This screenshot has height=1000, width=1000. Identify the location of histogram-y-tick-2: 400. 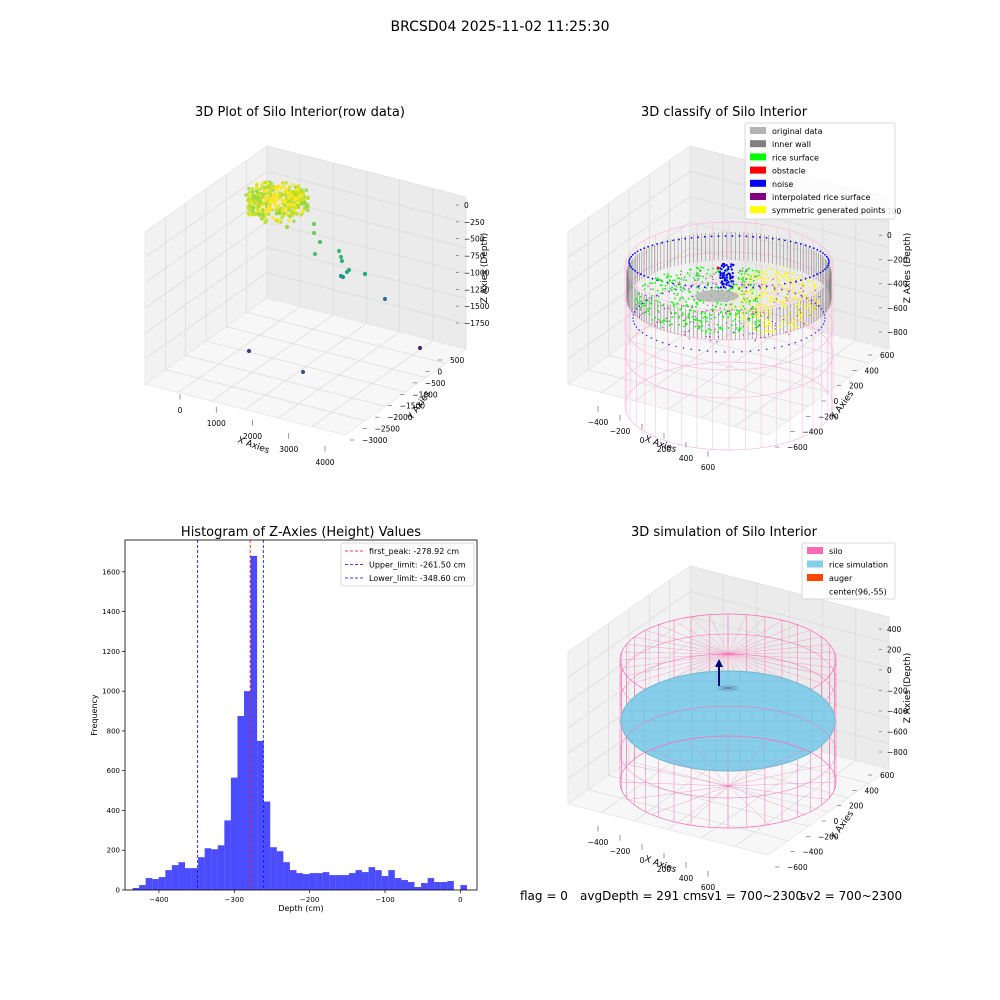
(113, 811).